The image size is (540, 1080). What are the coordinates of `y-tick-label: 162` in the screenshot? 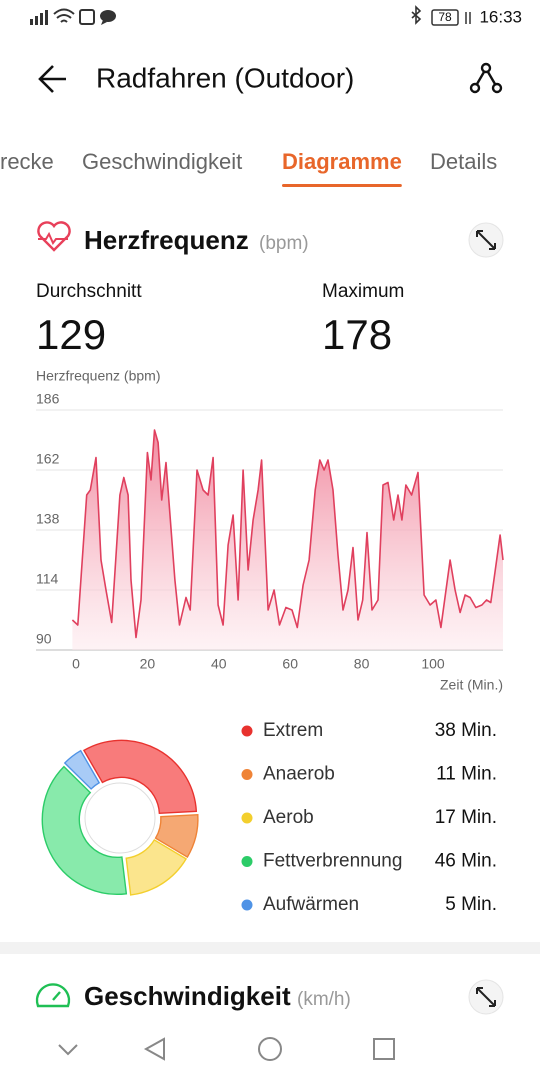 It's located at (48, 459).